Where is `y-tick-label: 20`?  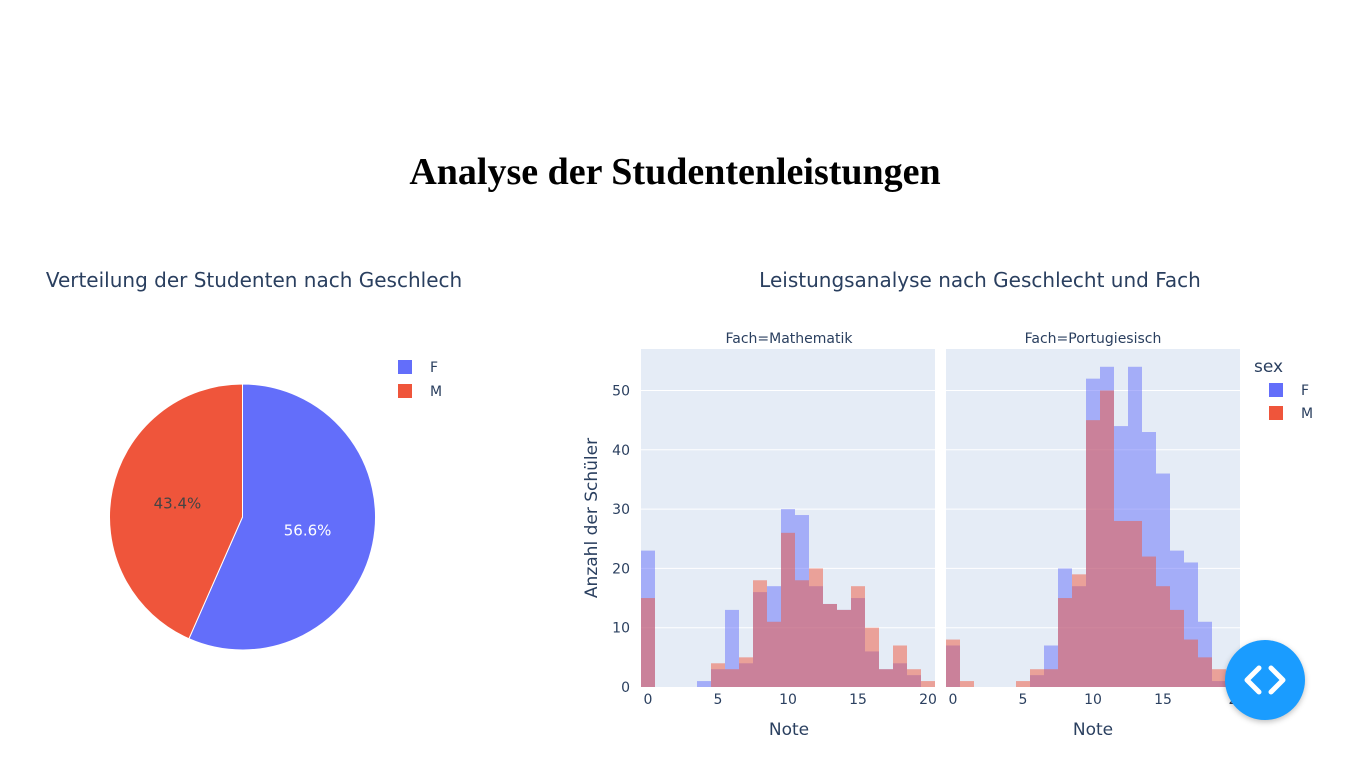
y-tick-label: 20 is located at coordinates (621, 569).